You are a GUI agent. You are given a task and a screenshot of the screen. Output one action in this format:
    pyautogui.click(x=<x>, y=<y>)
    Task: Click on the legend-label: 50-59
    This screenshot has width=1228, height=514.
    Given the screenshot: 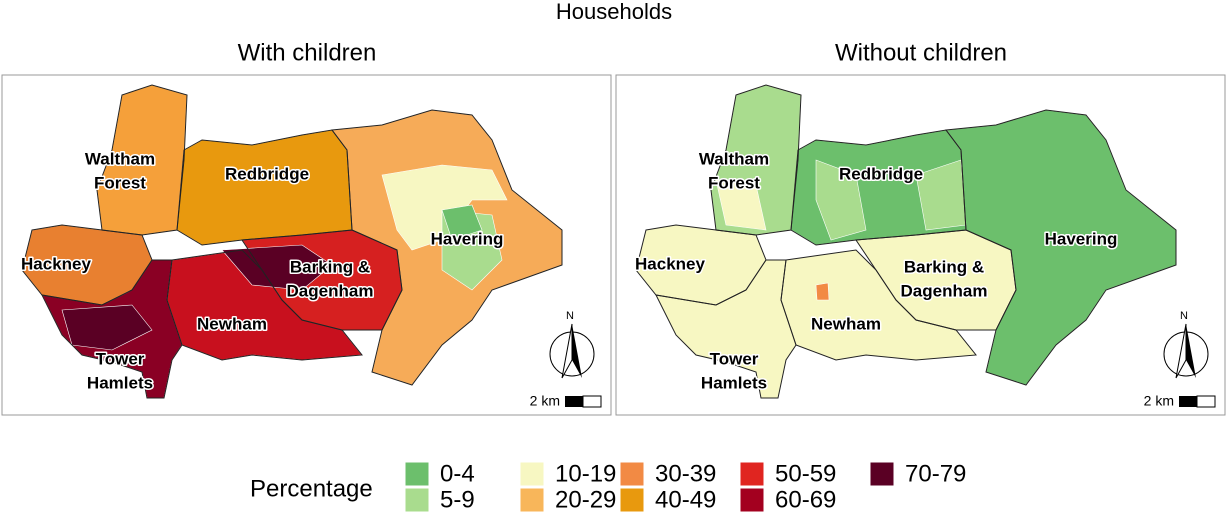 What is the action you would take?
    pyautogui.click(x=805, y=473)
    